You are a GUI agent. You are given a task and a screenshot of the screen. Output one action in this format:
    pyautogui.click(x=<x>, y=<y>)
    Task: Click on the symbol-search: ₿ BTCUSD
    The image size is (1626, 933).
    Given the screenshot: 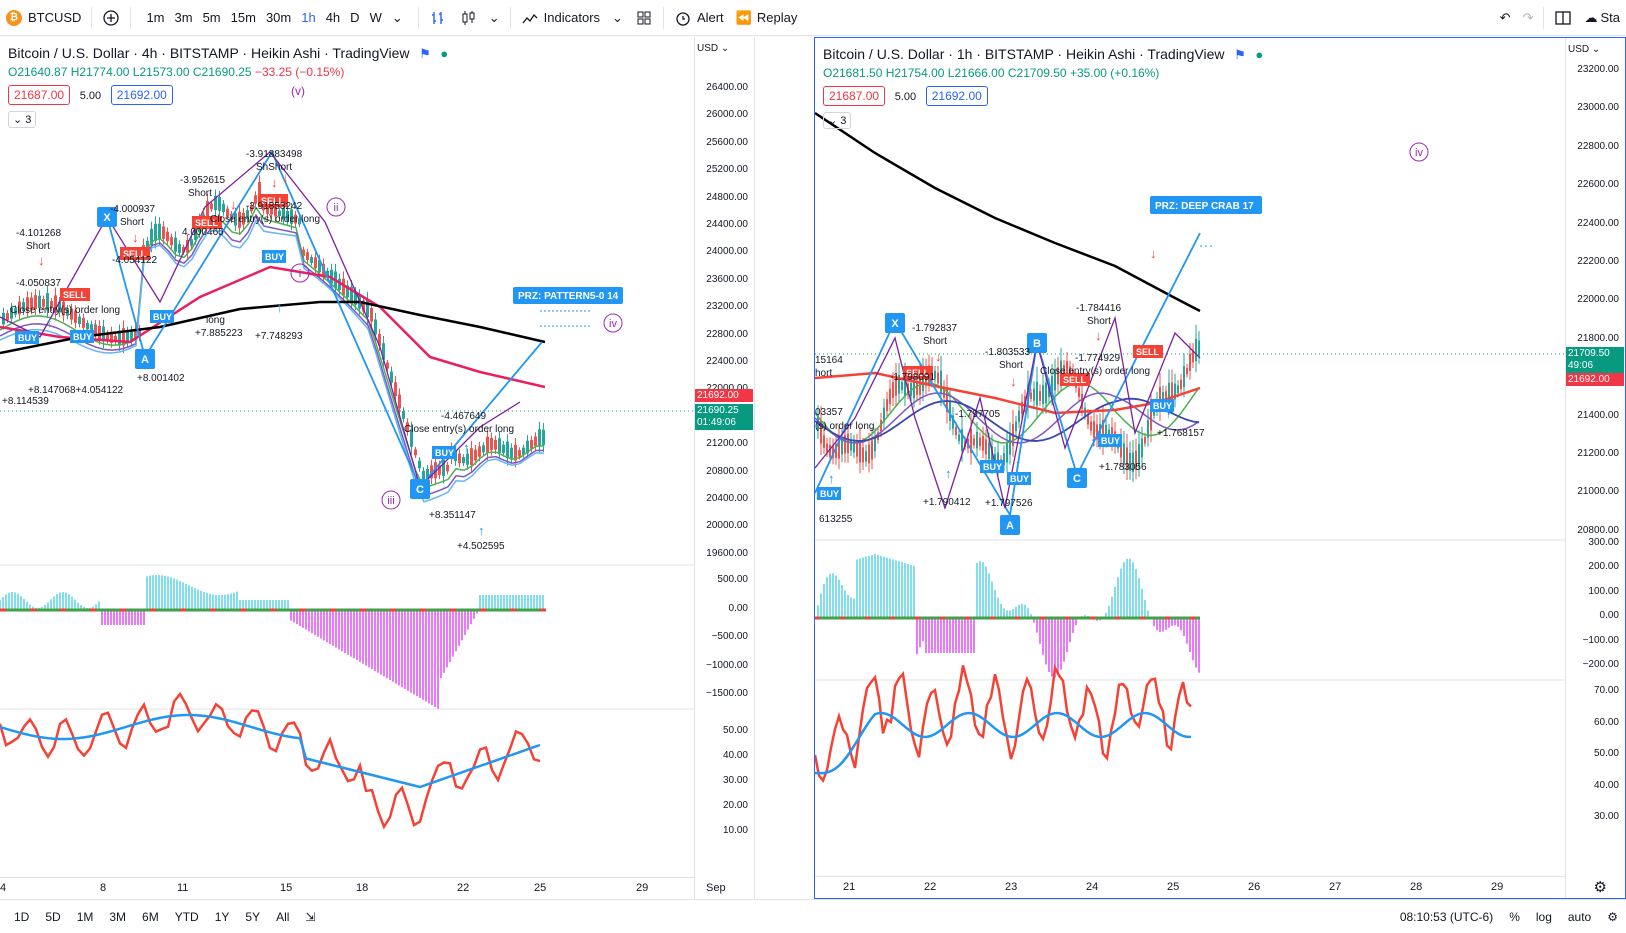 What is the action you would take?
    pyautogui.click(x=43, y=17)
    